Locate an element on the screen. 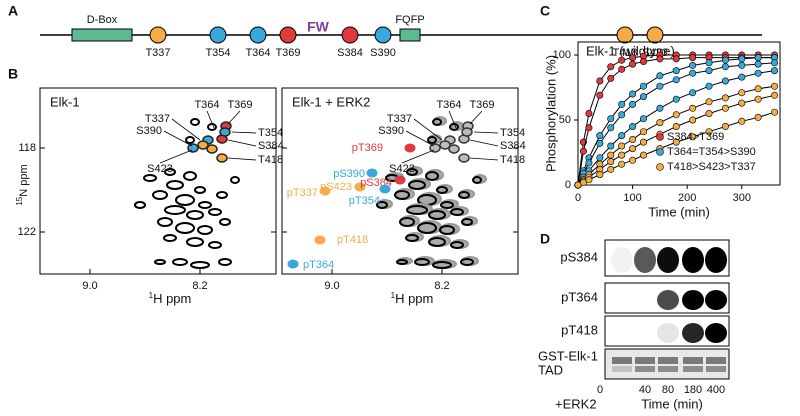 The height and width of the screenshot is (416, 800). phospho-peak-label: pT354 is located at coordinates (364, 201).